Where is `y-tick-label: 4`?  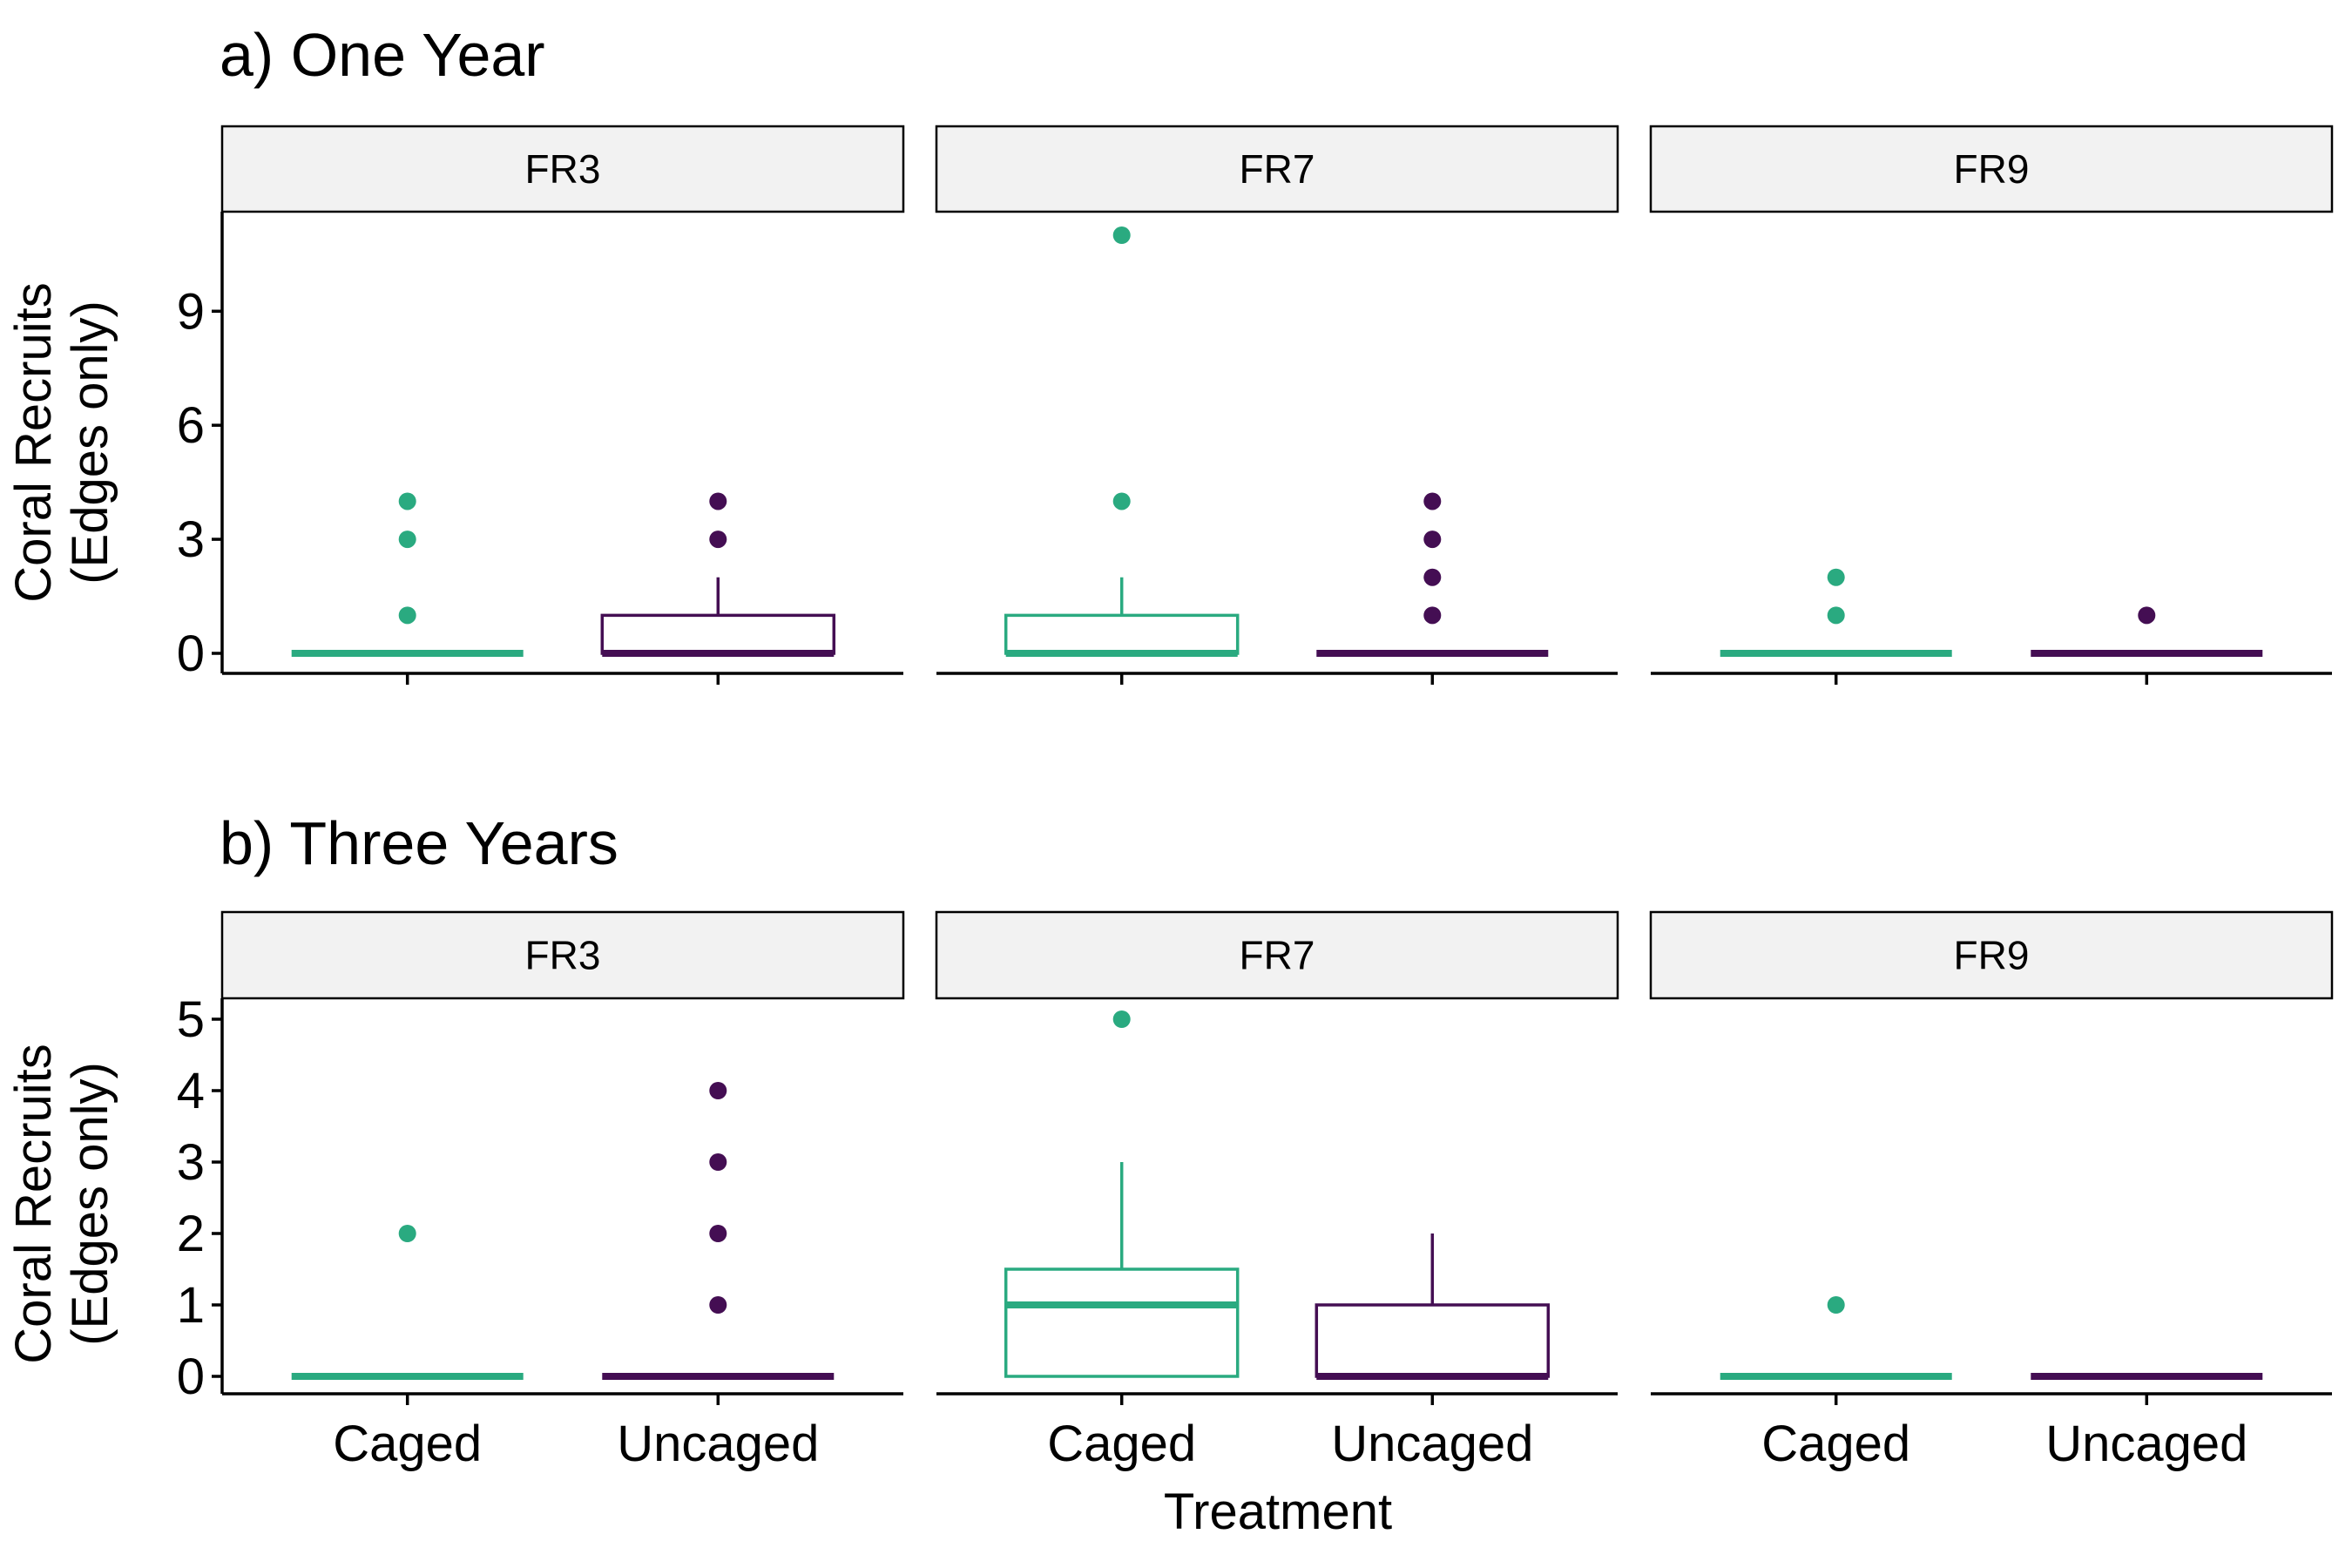 y-tick-label: 4 is located at coordinates (191, 1091).